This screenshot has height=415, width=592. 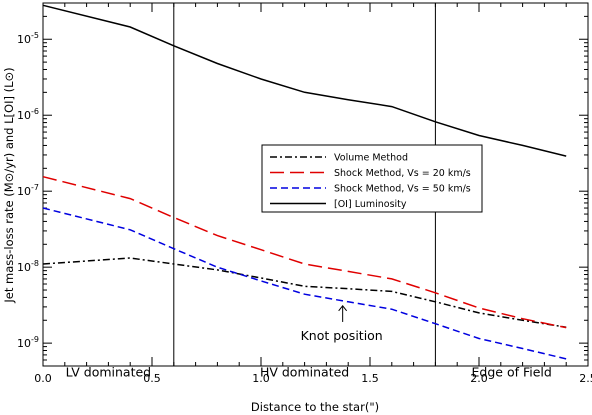 I want to click on y-tick-label: 10⁻⁶, so click(x=28, y=114).